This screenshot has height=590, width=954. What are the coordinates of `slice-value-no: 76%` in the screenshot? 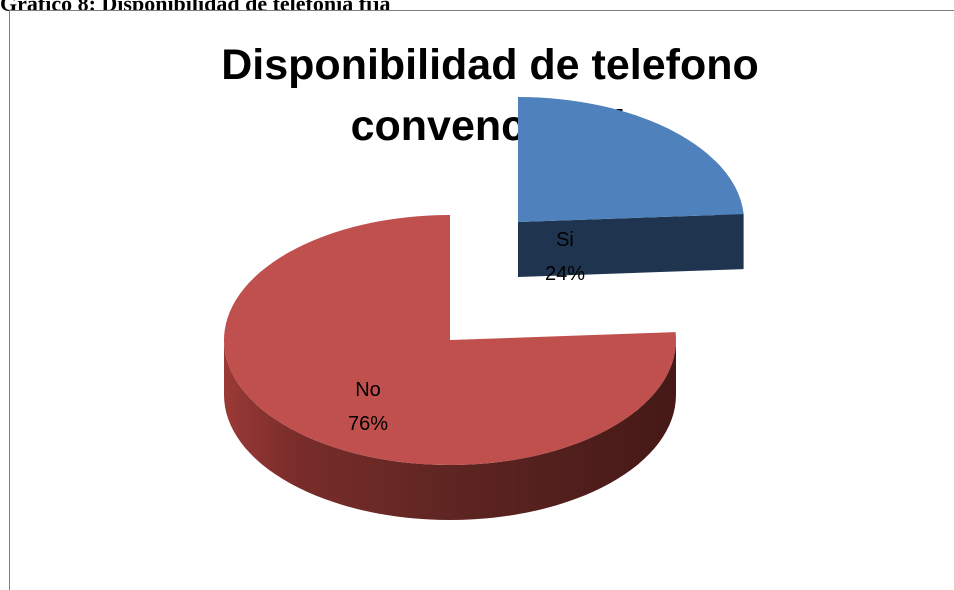 It's located at (368, 424).